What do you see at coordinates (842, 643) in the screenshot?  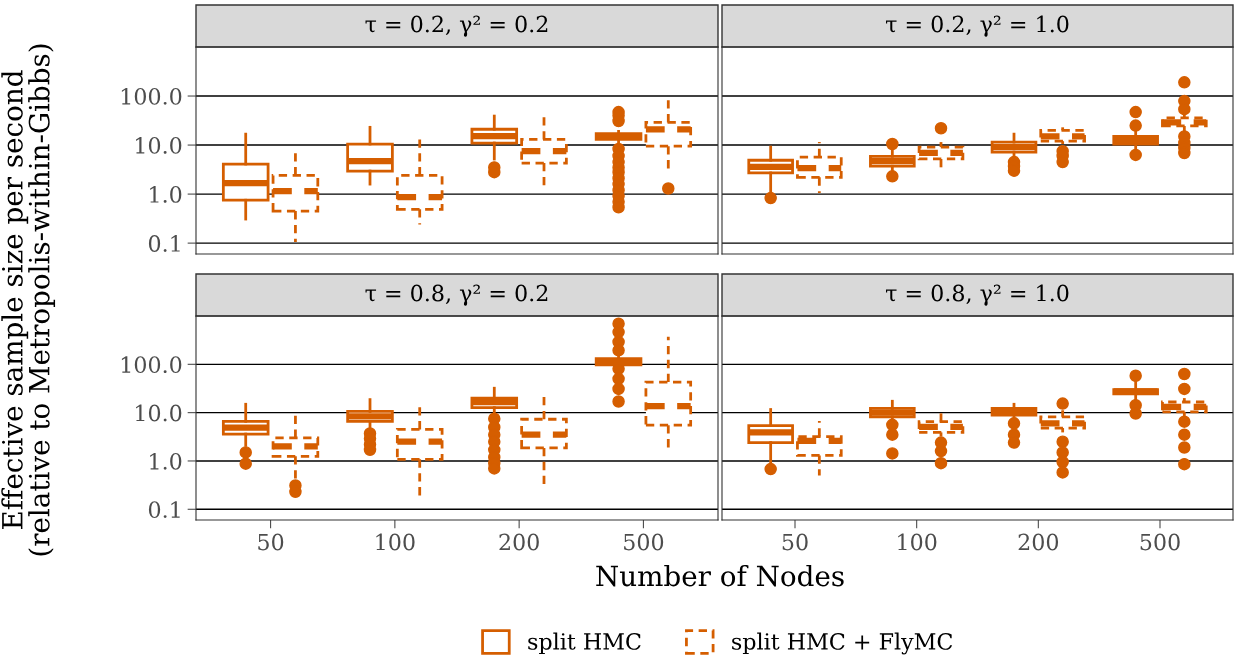 I see `legend-label: split HMC + FlyMC` at bounding box center [842, 643].